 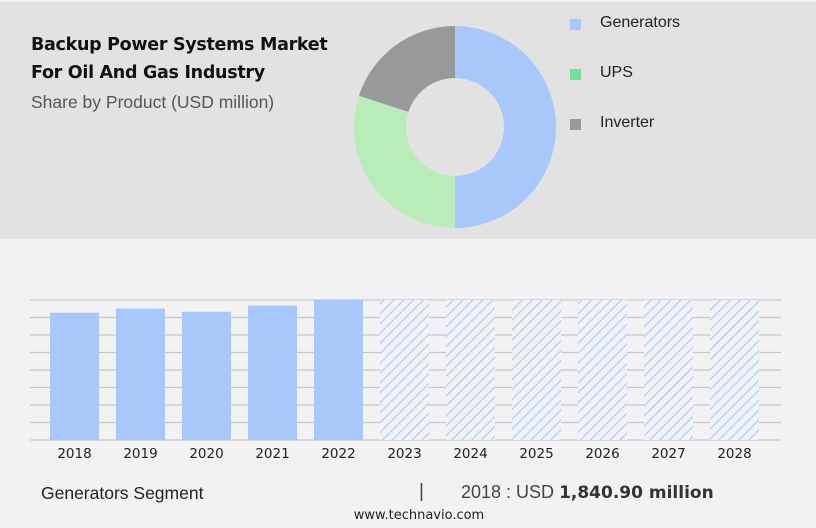 What do you see at coordinates (419, 515) in the screenshot?
I see `source-url: www.technavio.com` at bounding box center [419, 515].